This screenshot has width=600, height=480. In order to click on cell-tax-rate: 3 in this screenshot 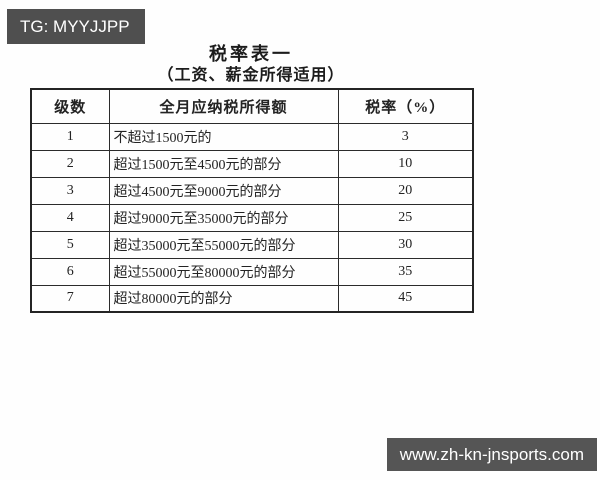, I will do `click(405, 136)`.